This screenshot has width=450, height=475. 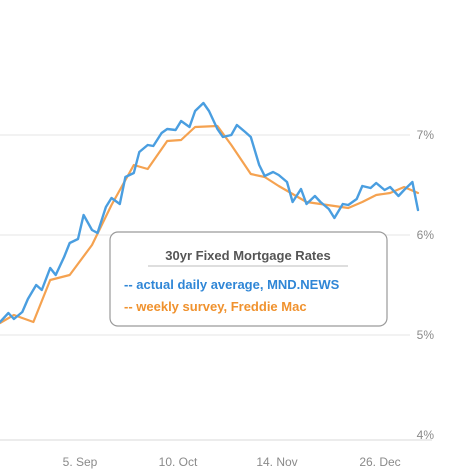 I want to click on x-tick-label: 14. Nov, so click(x=276, y=462).